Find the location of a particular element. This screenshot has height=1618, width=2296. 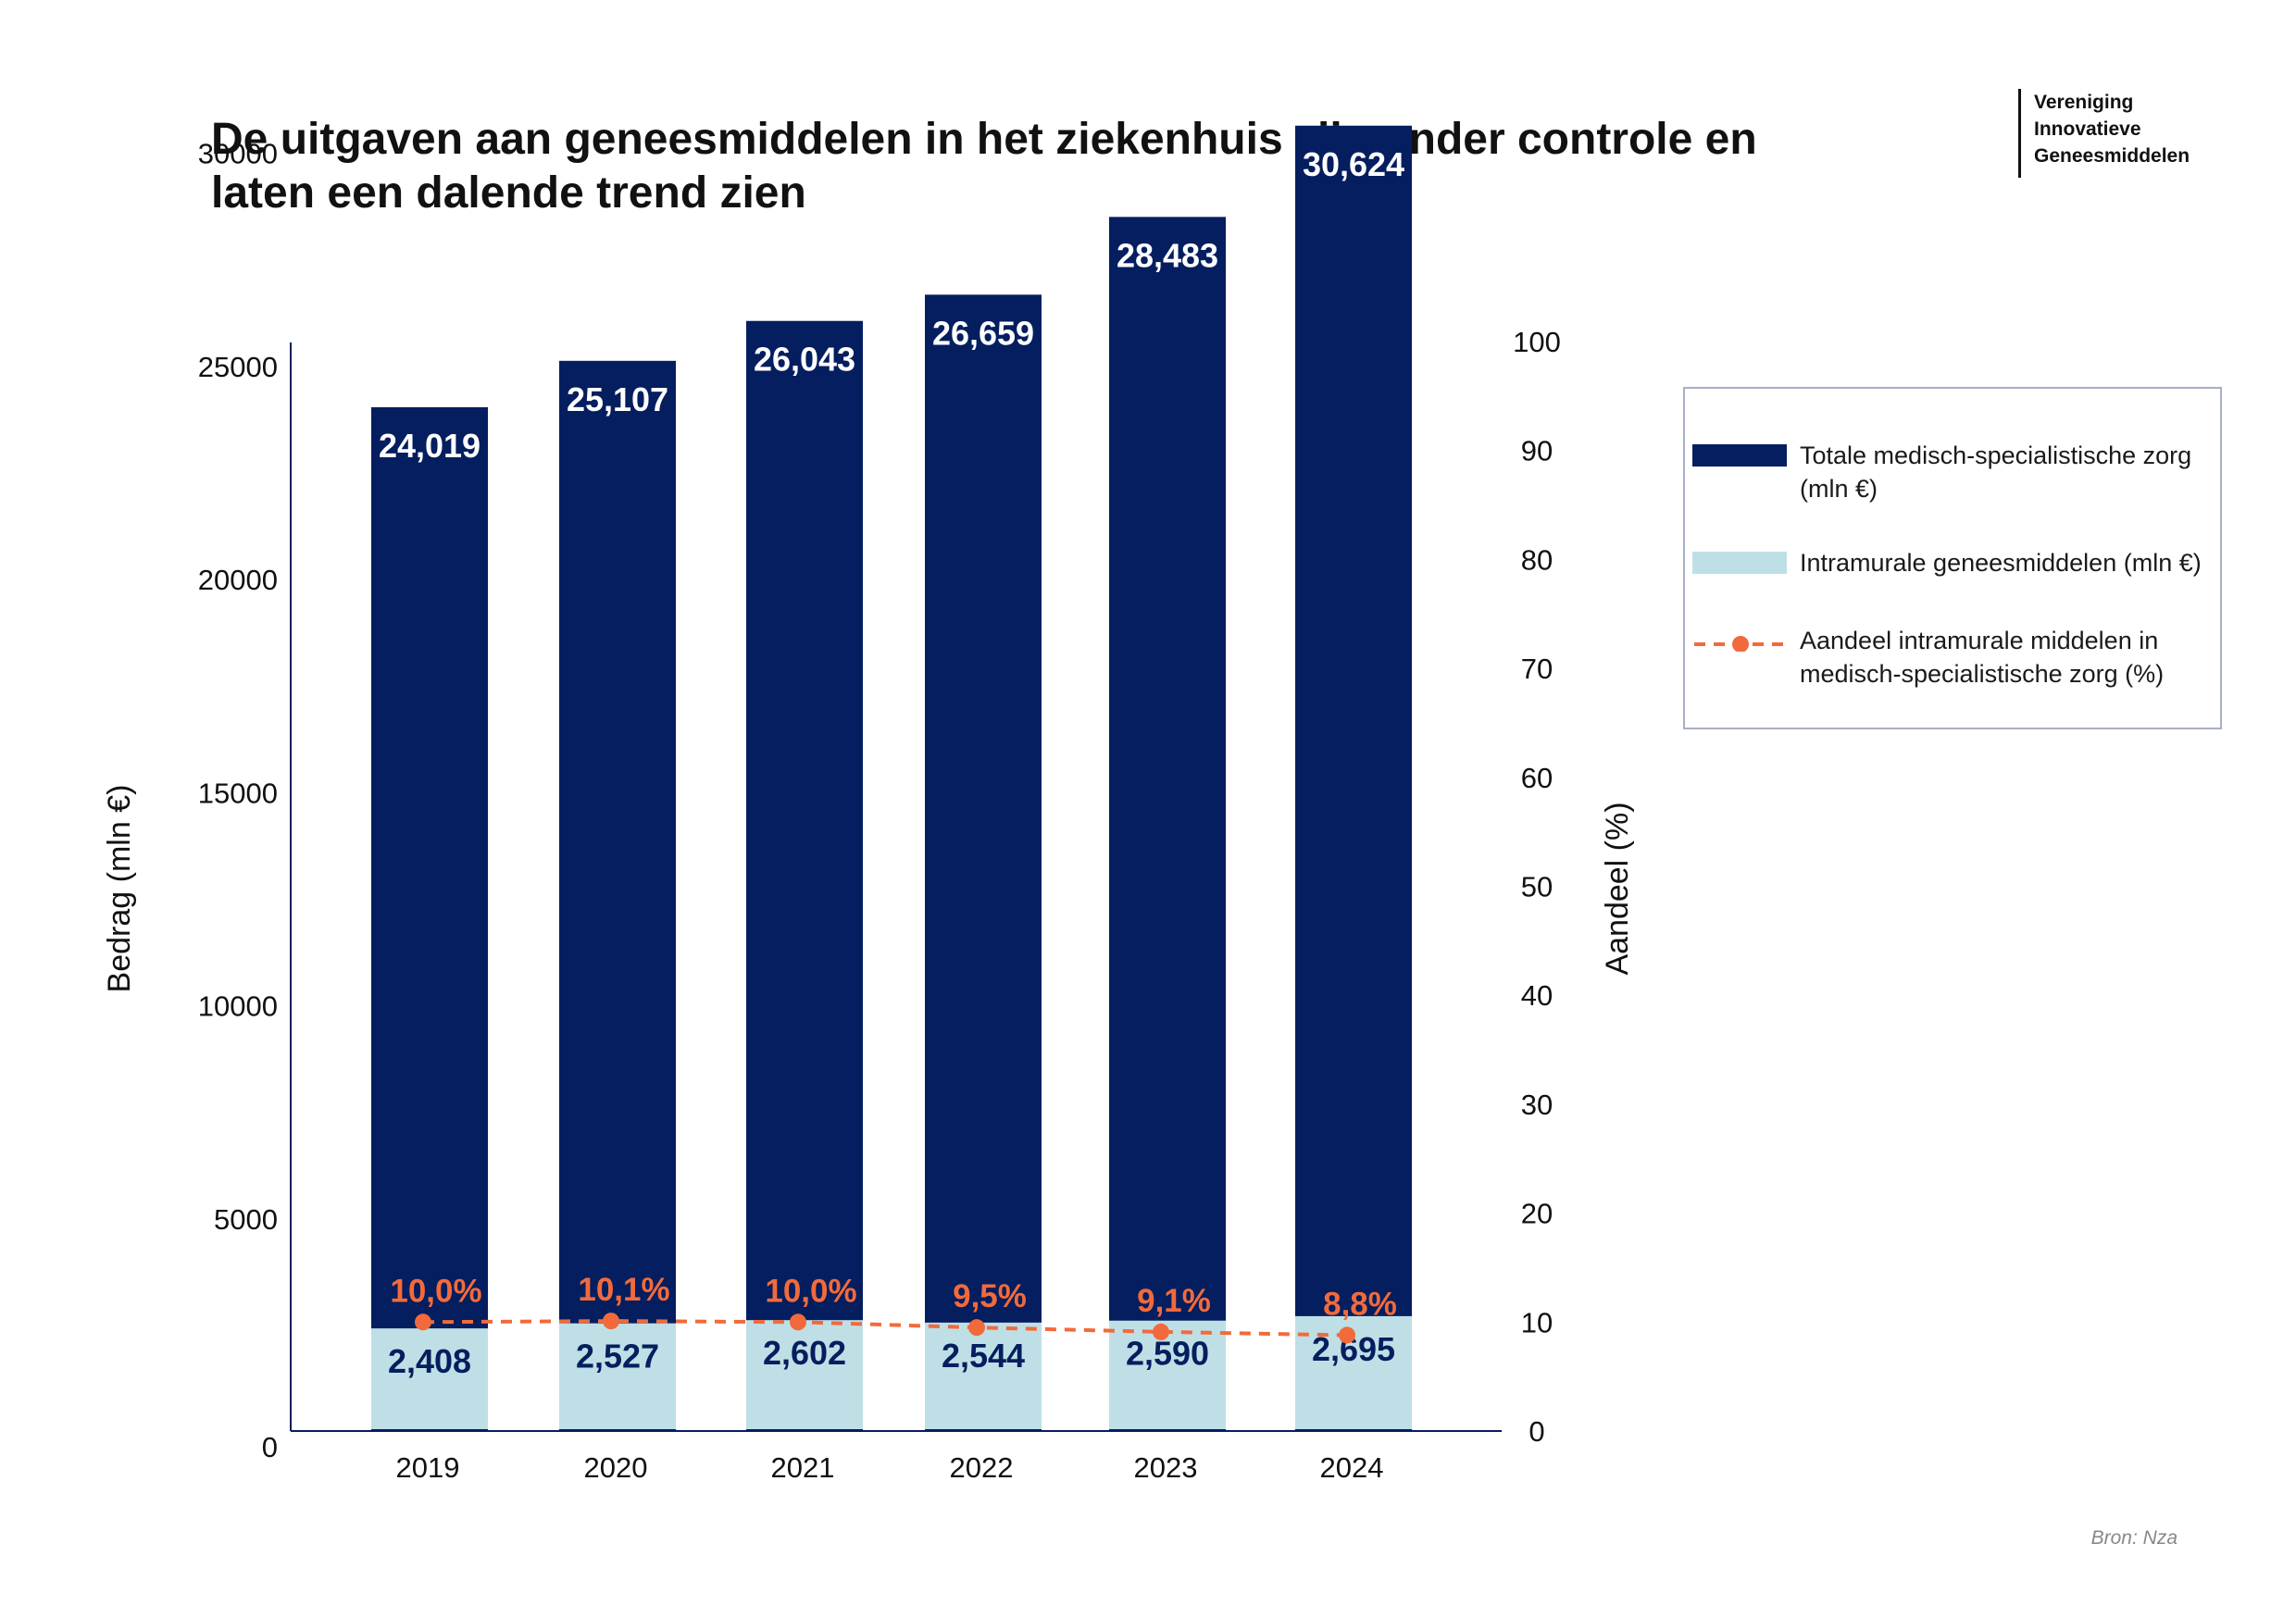

bar-total-2019 is located at coordinates (429, 918).